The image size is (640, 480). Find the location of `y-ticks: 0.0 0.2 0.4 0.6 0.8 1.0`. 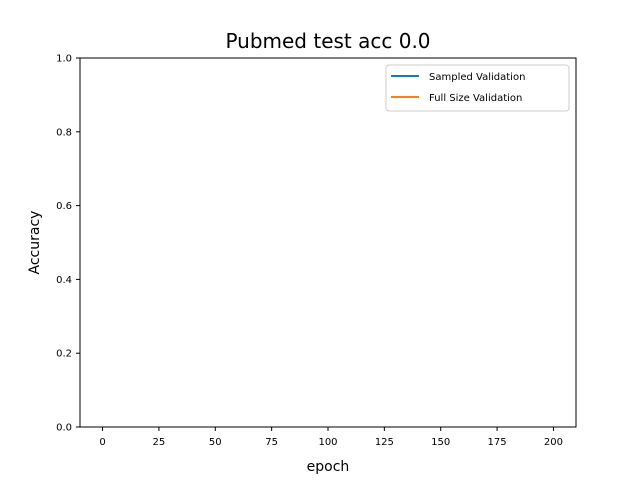

y-ticks: 0.0 0.2 0.4 0.6 0.8 1.0 is located at coordinates (68, 244).